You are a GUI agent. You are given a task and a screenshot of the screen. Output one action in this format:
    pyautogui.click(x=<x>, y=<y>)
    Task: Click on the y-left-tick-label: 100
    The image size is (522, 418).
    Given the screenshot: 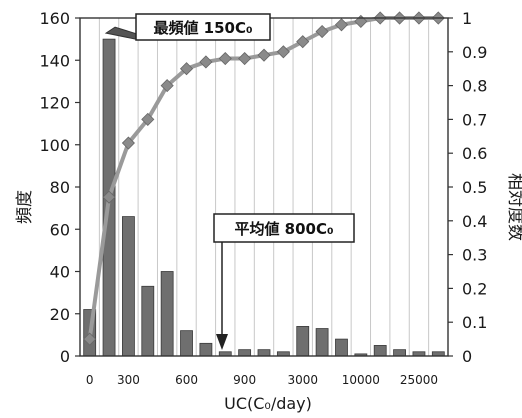 What is the action you would take?
    pyautogui.click(x=54, y=145)
    